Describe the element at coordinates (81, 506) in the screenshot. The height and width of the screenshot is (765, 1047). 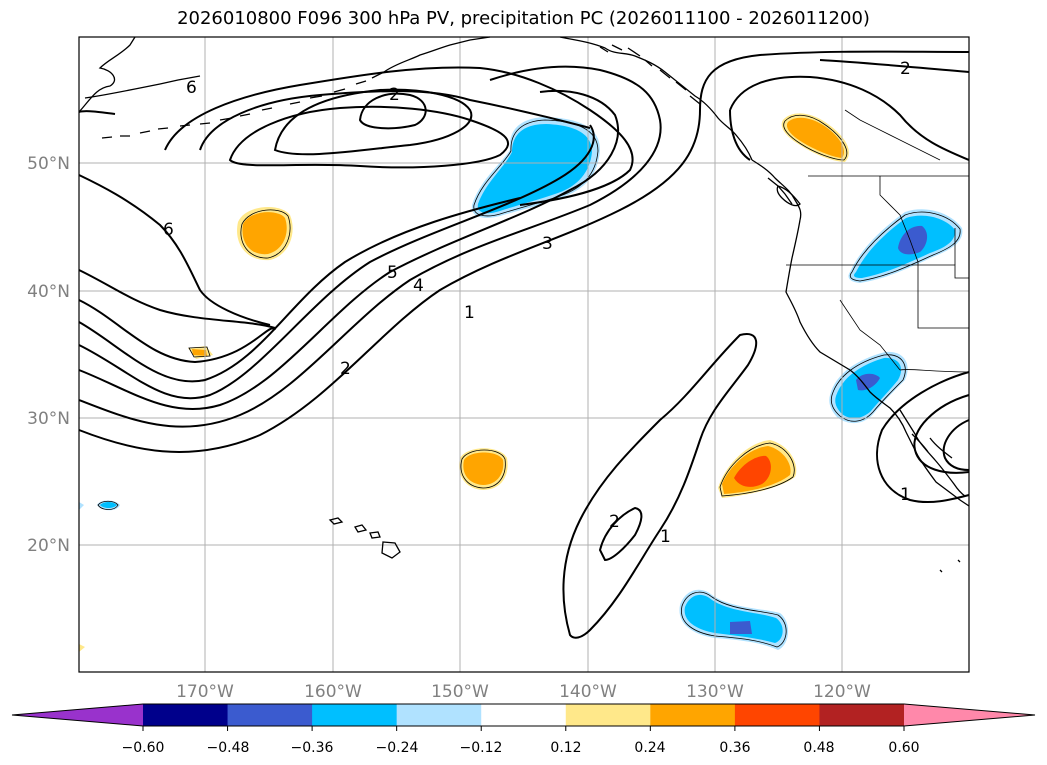
I see `precip-negative-area` at that location.